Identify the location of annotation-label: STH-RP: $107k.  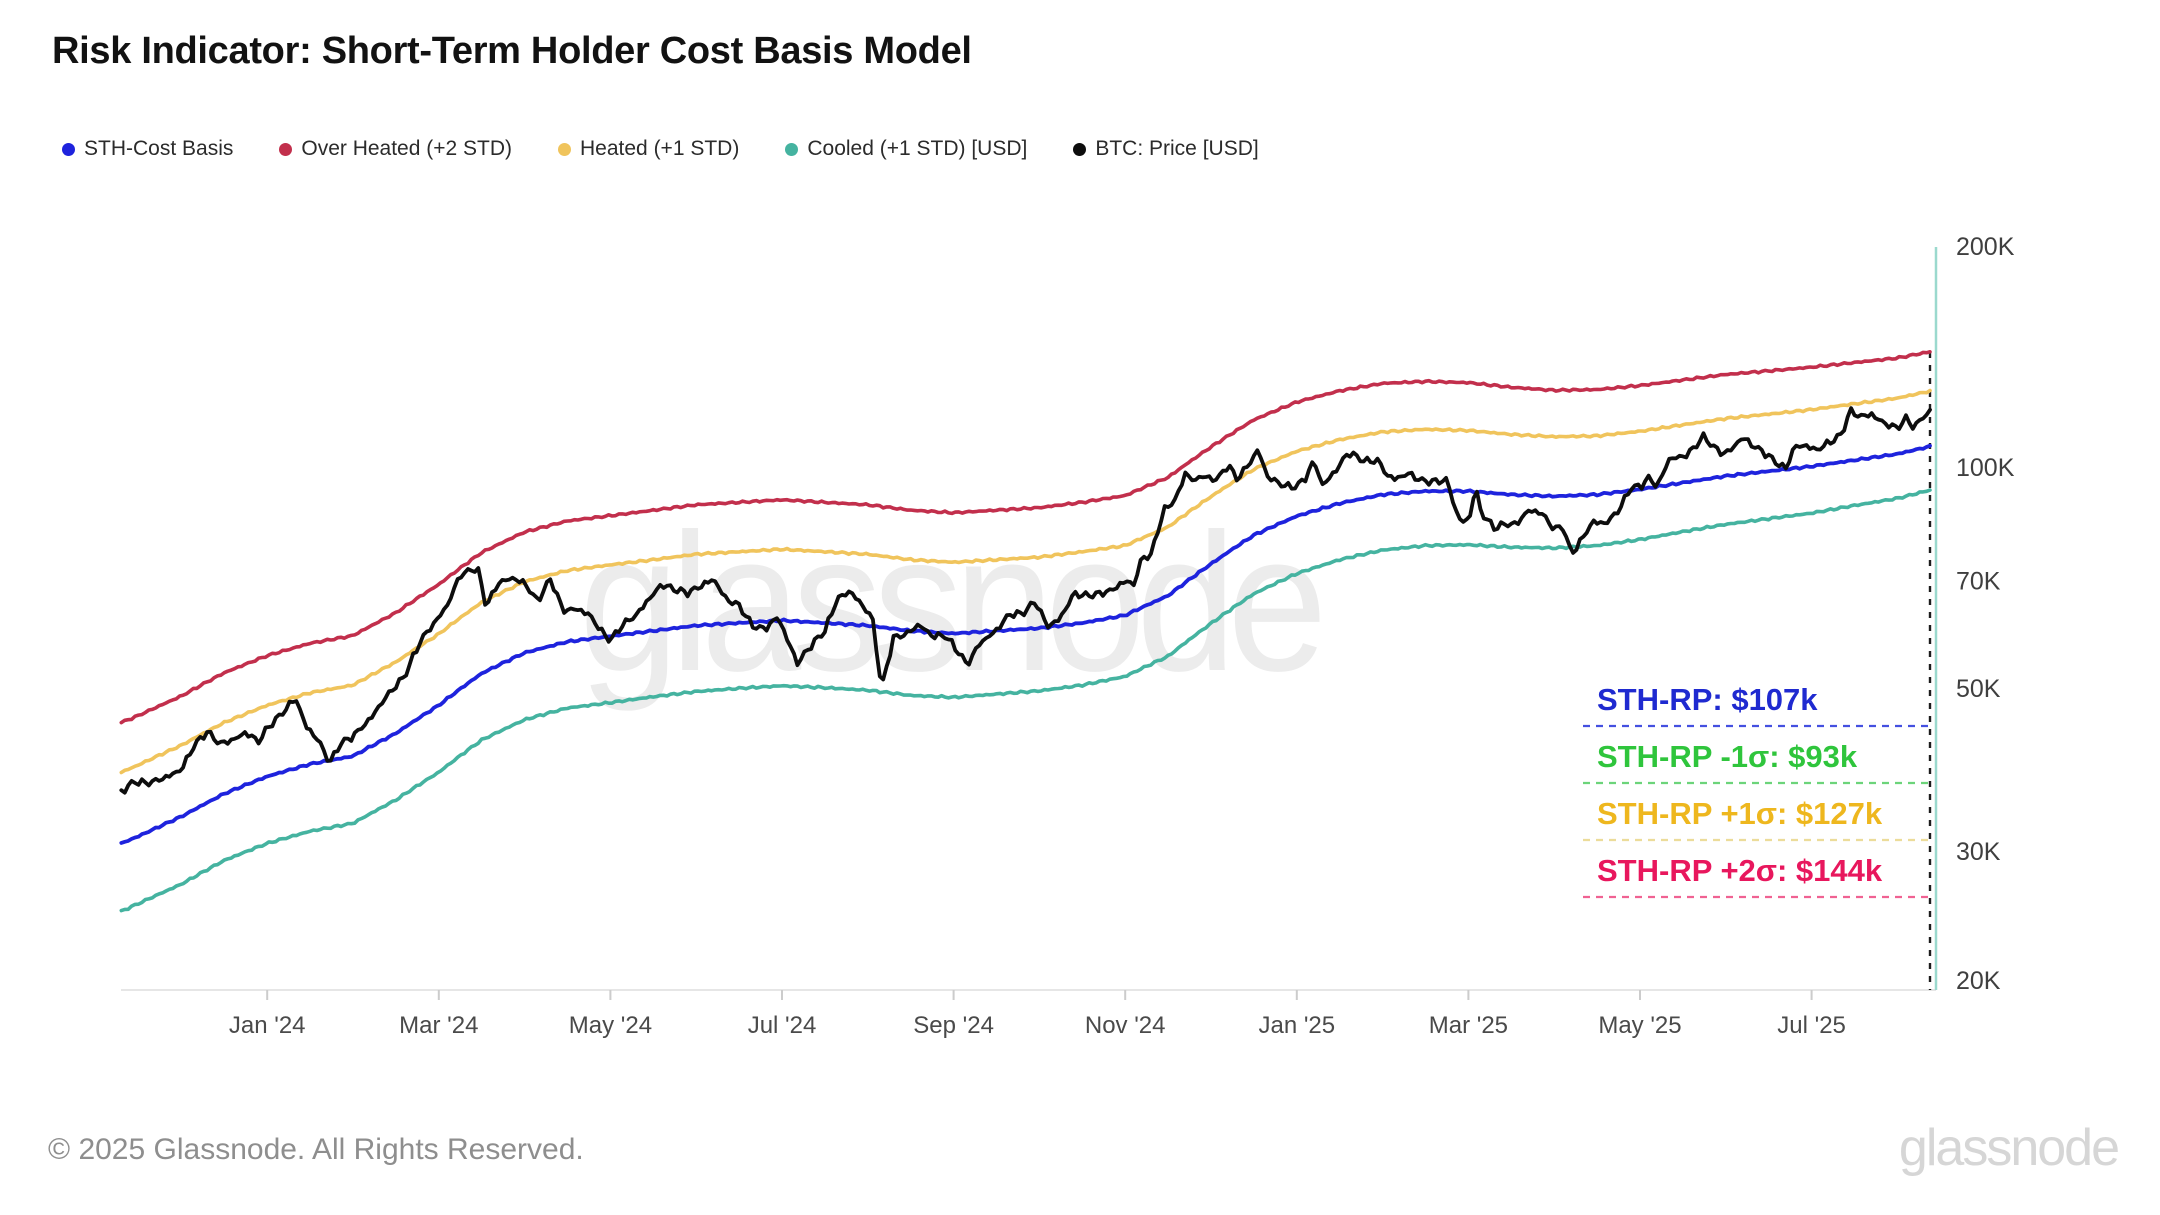
(1707, 699).